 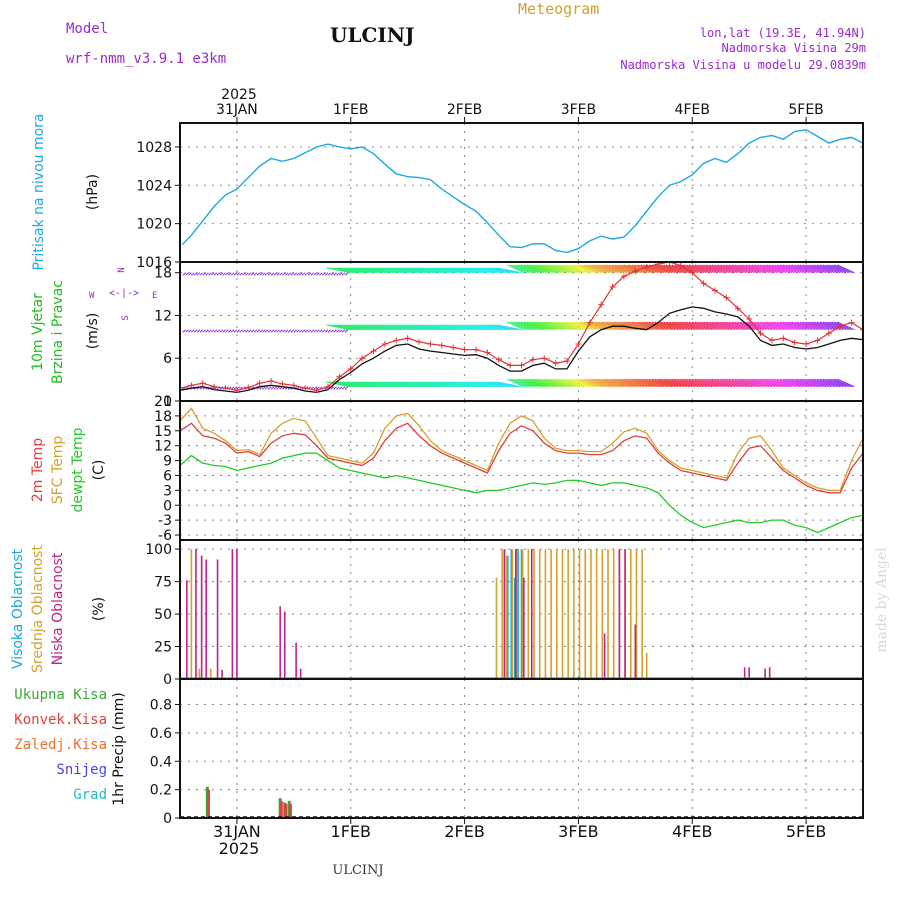 What do you see at coordinates (692, 110) in the screenshot?
I see `top-tick-label: 4FEB` at bounding box center [692, 110].